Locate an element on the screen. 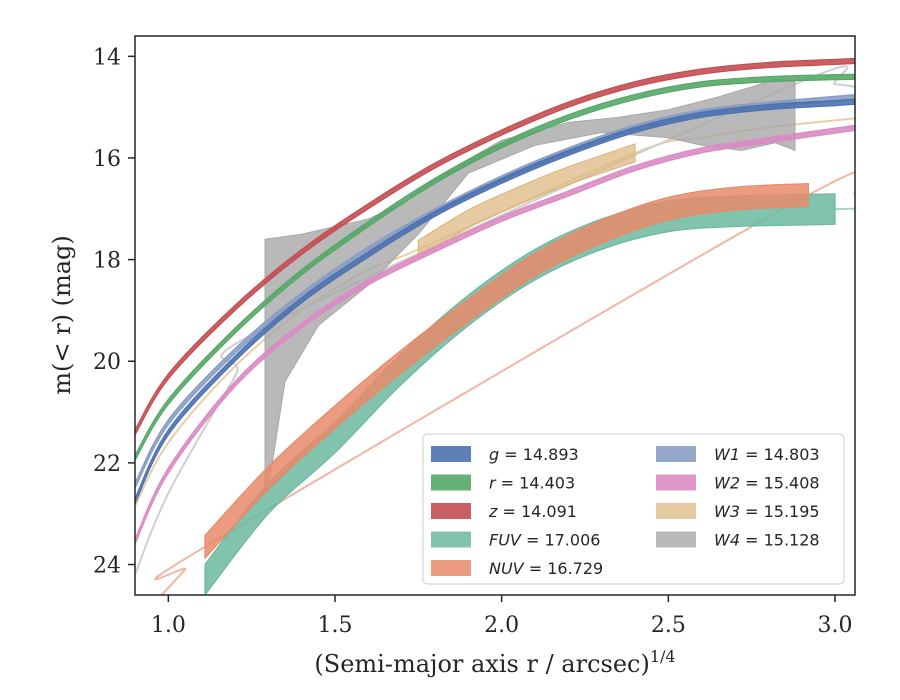 The image size is (900, 700). legend-swatch-z is located at coordinates (451, 511).